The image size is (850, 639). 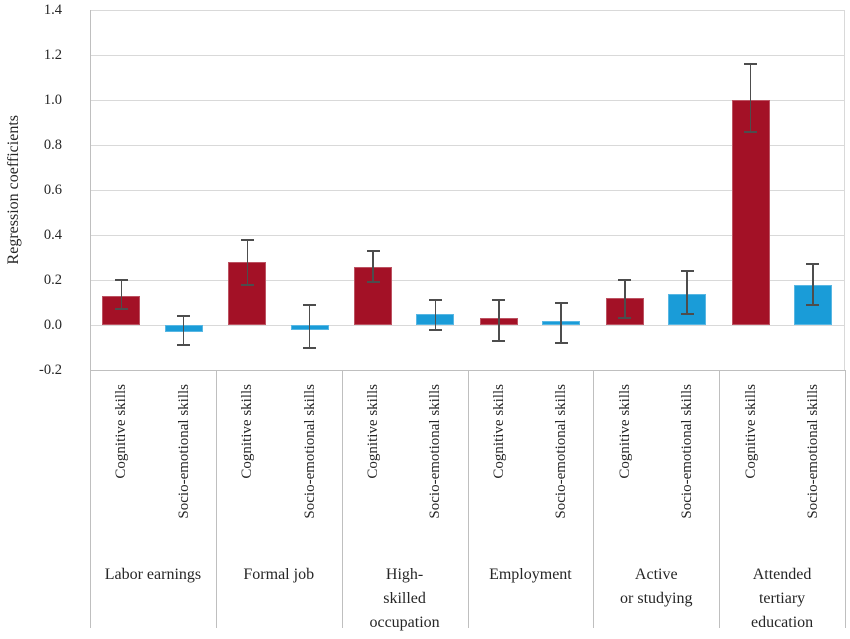 I want to click on plot-right-border, so click(x=844, y=190).